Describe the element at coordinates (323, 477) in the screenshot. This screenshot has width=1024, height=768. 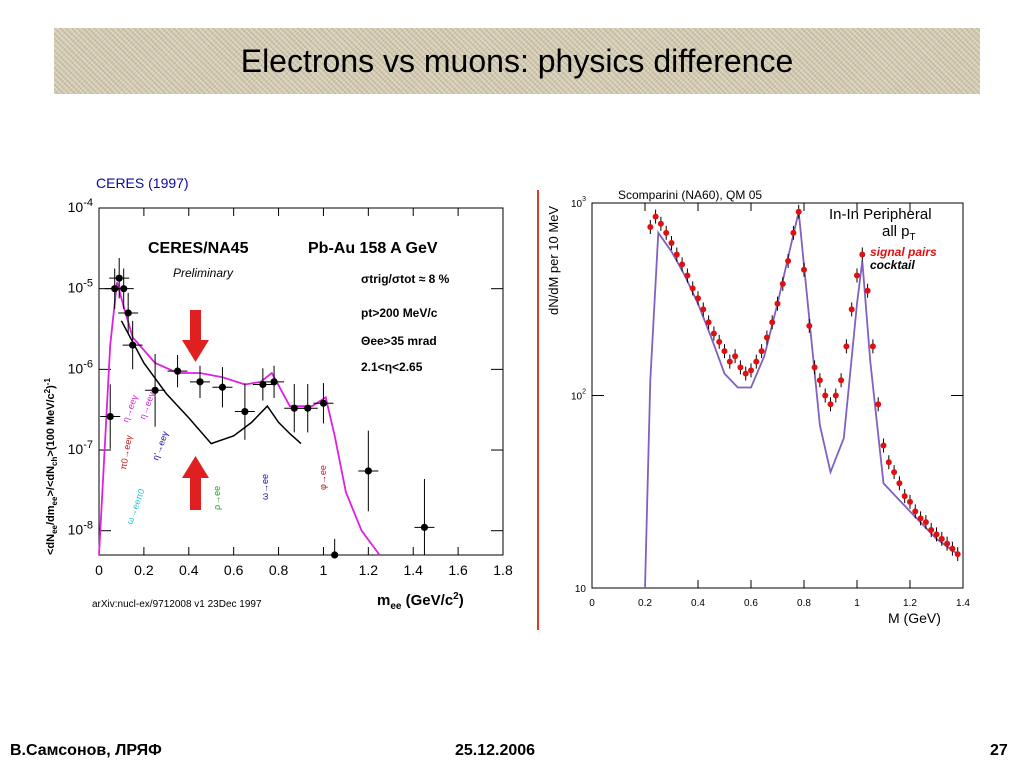
I see `ceres-label-phi: φ→ee` at that location.